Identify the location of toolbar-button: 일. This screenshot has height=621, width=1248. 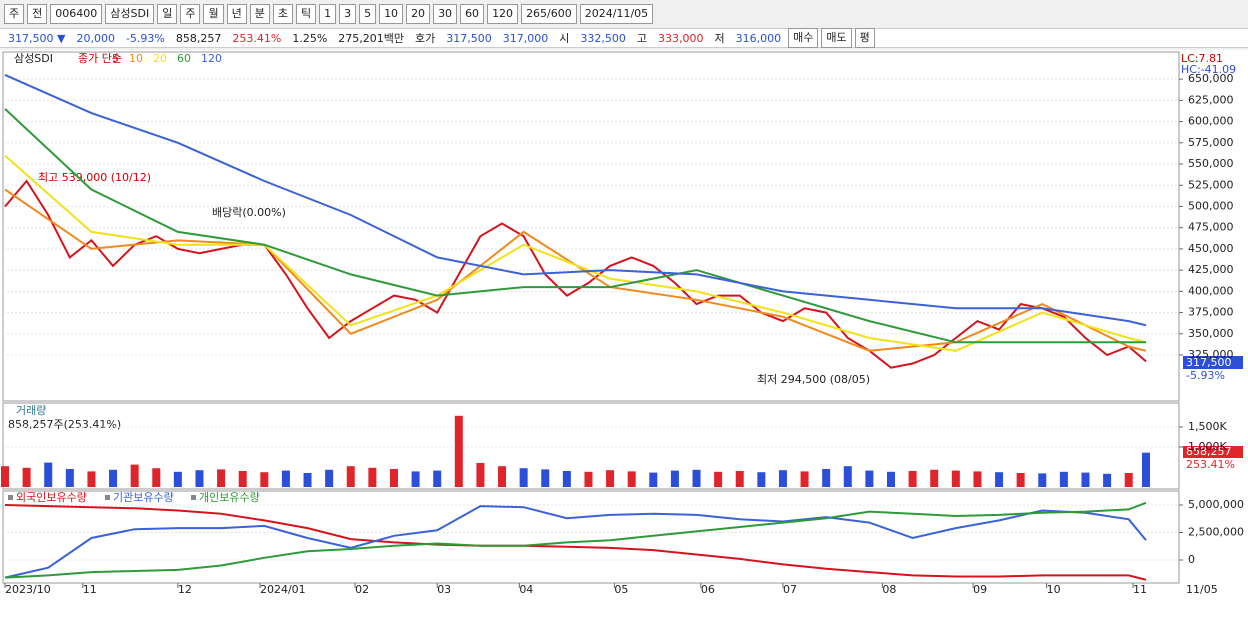
(167, 14).